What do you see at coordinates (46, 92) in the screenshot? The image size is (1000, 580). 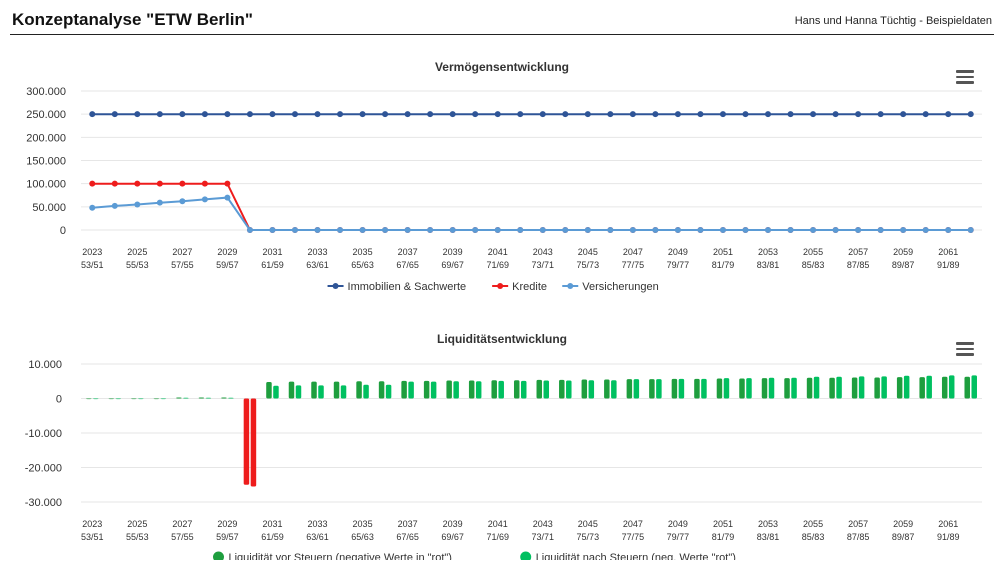 I see `y-tick-label: 300.000` at bounding box center [46, 92].